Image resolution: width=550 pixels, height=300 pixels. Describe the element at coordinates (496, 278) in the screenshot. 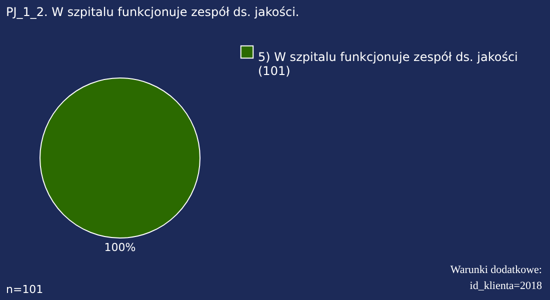

I see `text: Warunki dodatkowe: id_klienta=2018` at that location.